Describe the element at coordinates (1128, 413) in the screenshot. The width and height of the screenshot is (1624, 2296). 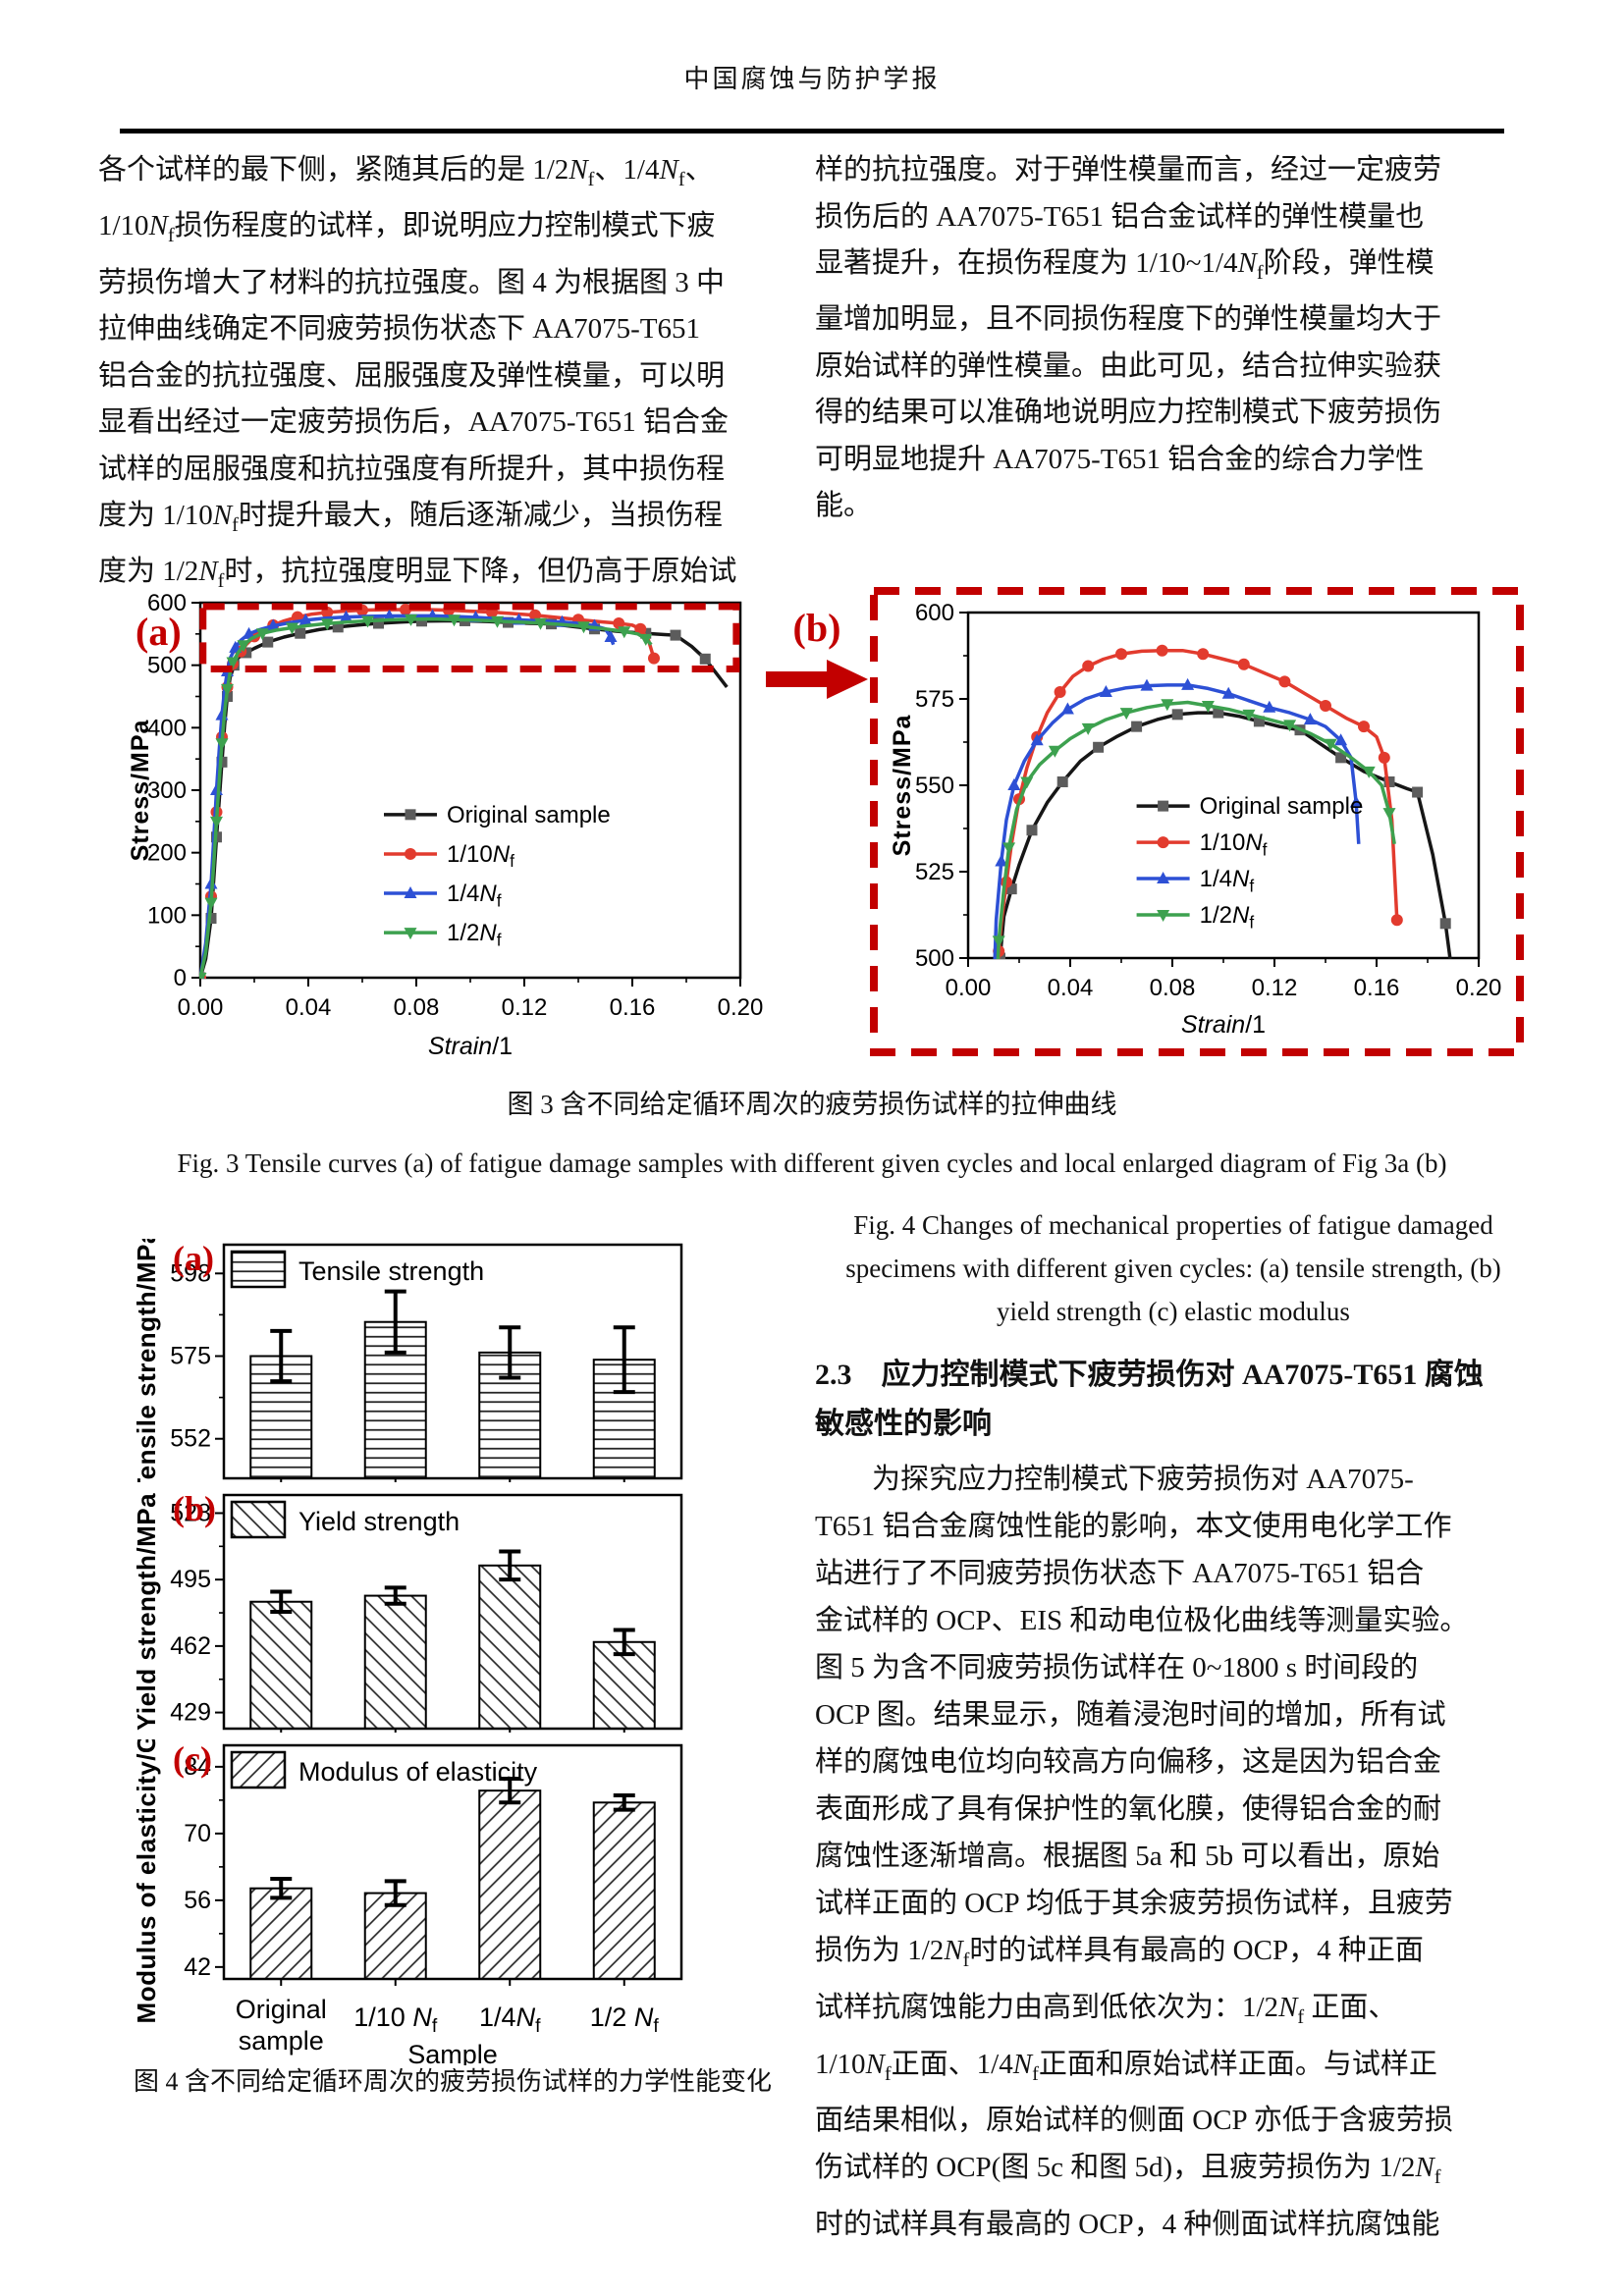
I see `text-line: 得的结果可以准确地说明应力控制模式下疲劳损伤` at that location.